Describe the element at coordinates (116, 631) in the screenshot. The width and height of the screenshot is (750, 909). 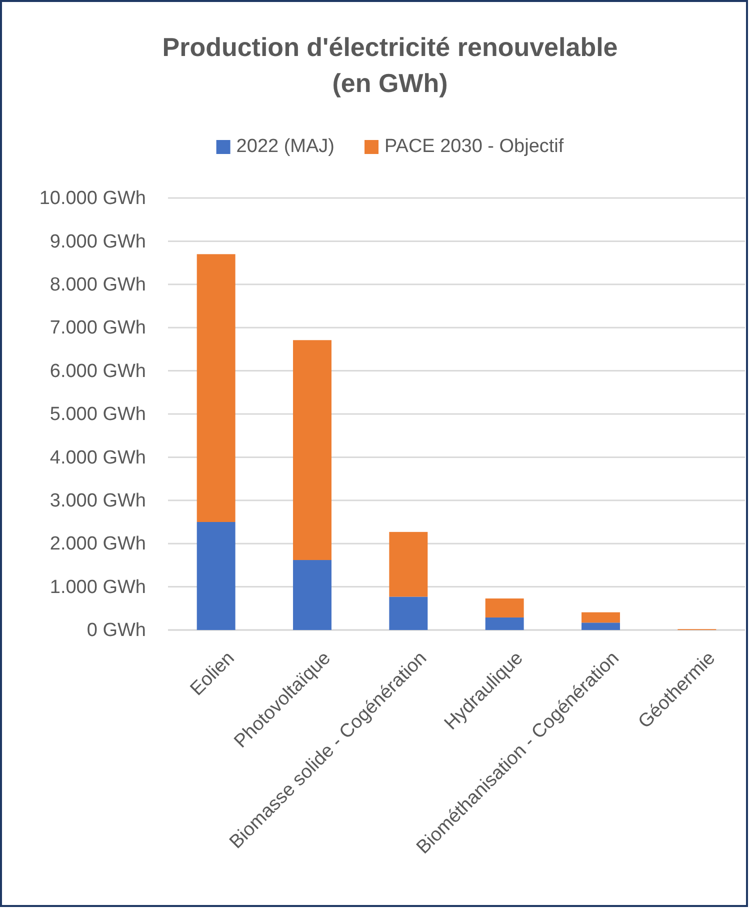
I see `y-tick-label: 0 GWh` at that location.